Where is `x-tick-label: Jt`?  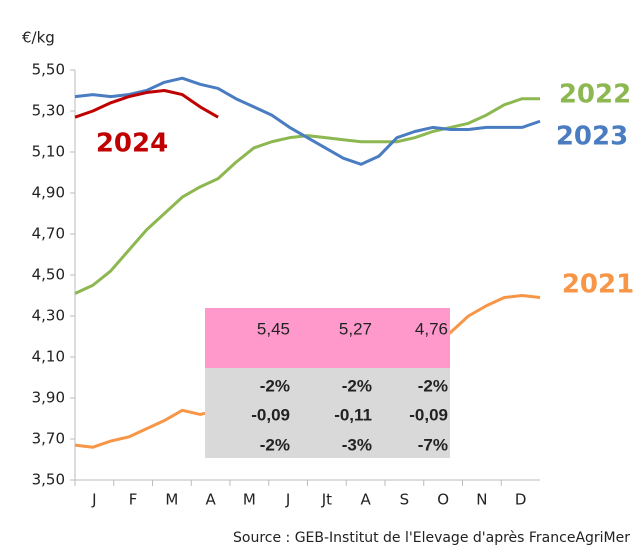
x-tick-label: Jt is located at coordinates (326, 500).